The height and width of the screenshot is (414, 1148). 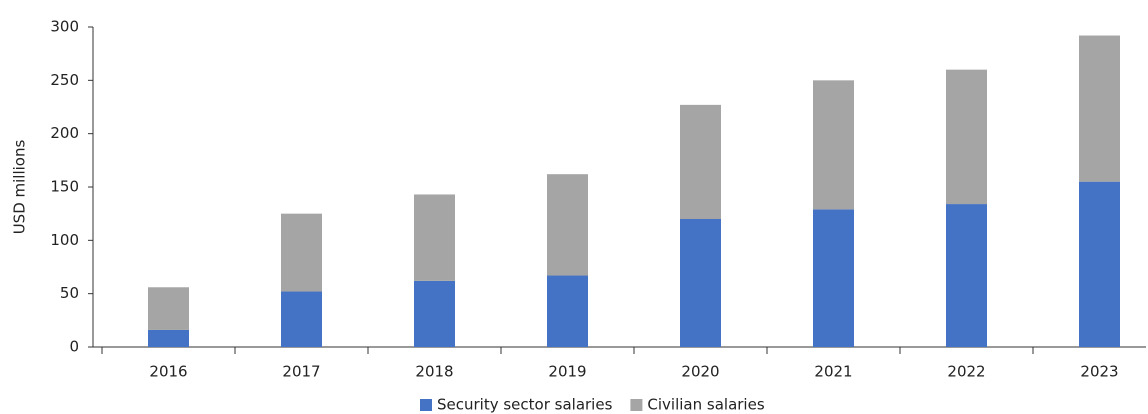 I want to click on y-tick-label: 150, so click(x=64, y=187).